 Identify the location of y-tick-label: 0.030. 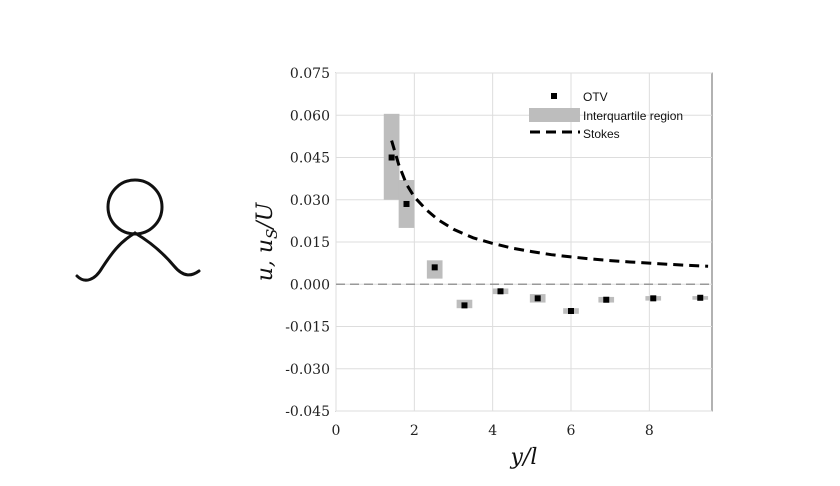
(310, 201).